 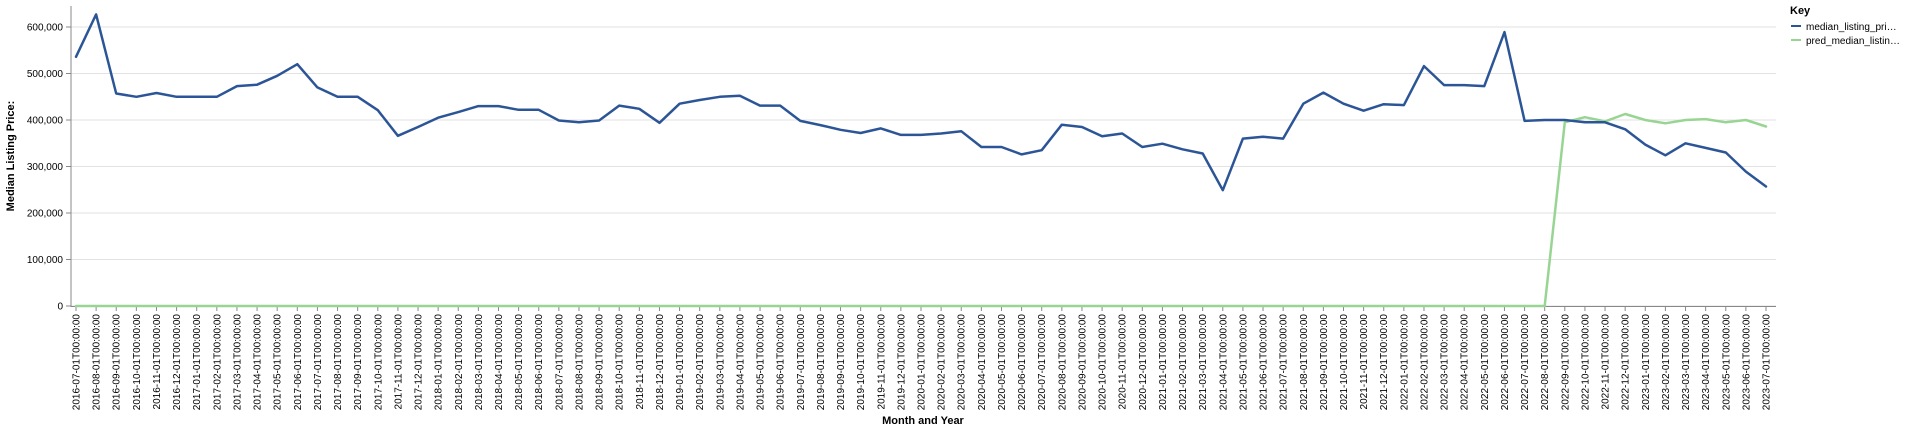 What do you see at coordinates (1666, 362) in the screenshot?
I see `x-tick-label: 2023-02-01T00:00:00` at bounding box center [1666, 362].